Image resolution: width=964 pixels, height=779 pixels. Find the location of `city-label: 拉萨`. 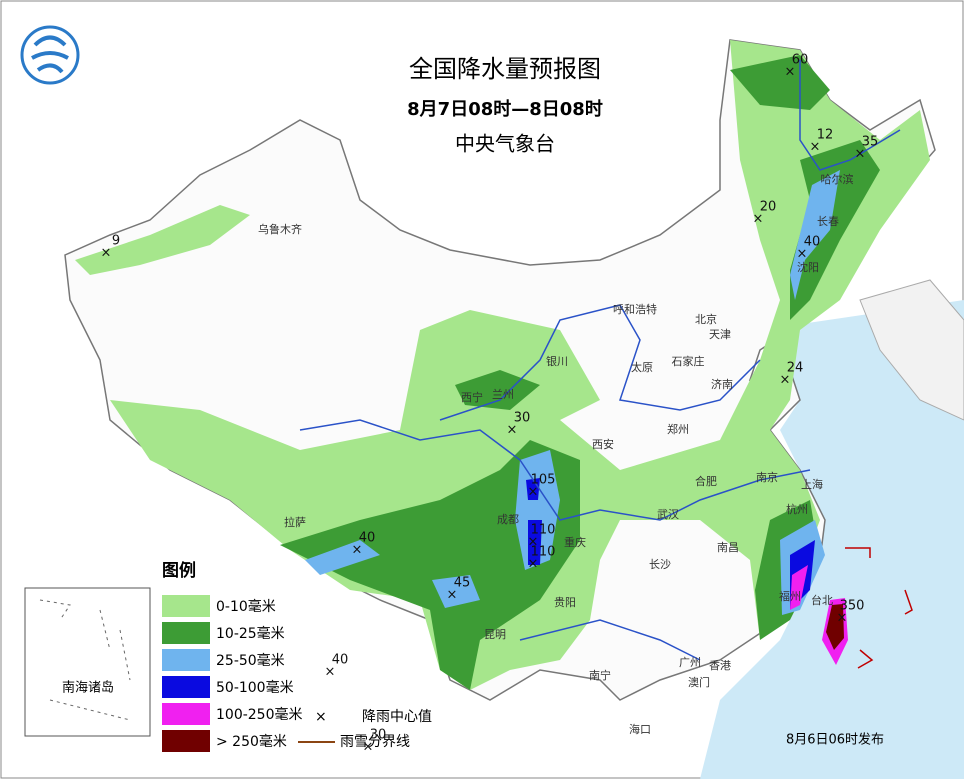

city-label: 拉萨 is located at coordinates (295, 522).